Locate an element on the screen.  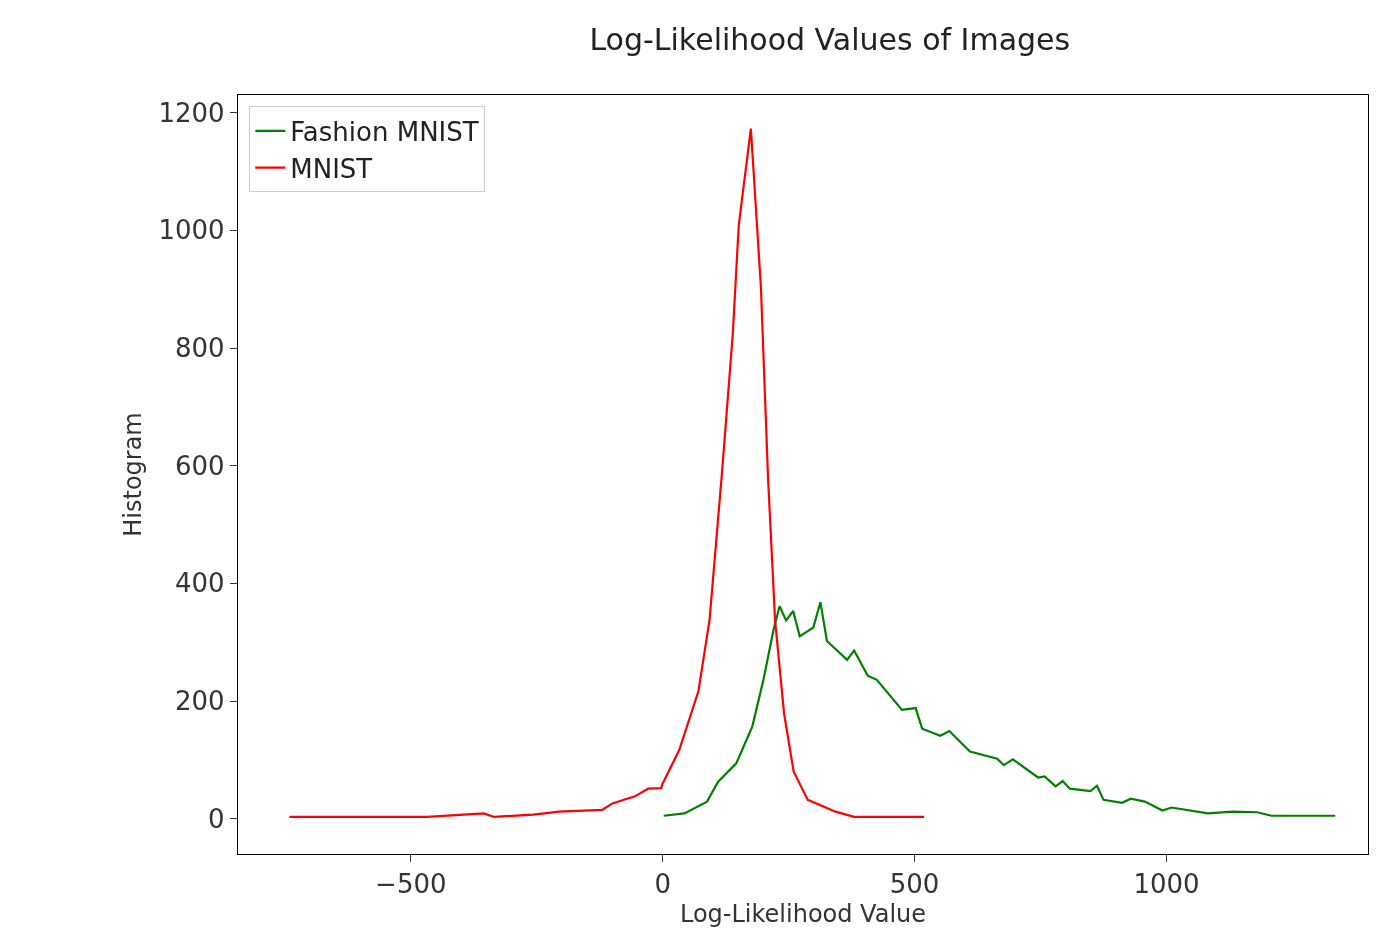
y-tick-label: 1200 is located at coordinates (191, 112).